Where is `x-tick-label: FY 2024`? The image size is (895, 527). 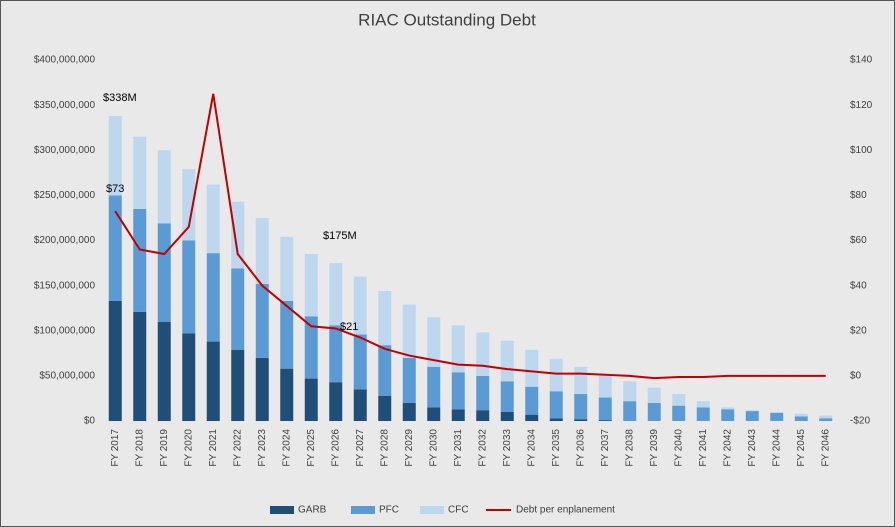 x-tick-label: FY 2024 is located at coordinates (286, 448).